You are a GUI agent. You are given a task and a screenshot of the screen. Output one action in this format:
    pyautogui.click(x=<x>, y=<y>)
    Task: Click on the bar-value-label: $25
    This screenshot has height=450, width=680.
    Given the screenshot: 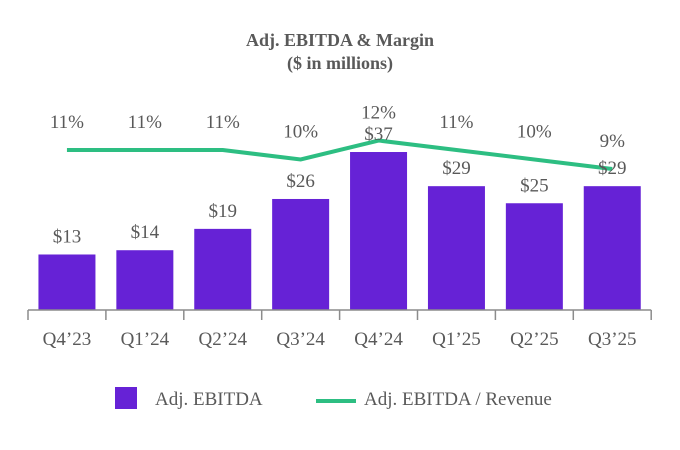 What is the action you would take?
    pyautogui.click(x=534, y=185)
    